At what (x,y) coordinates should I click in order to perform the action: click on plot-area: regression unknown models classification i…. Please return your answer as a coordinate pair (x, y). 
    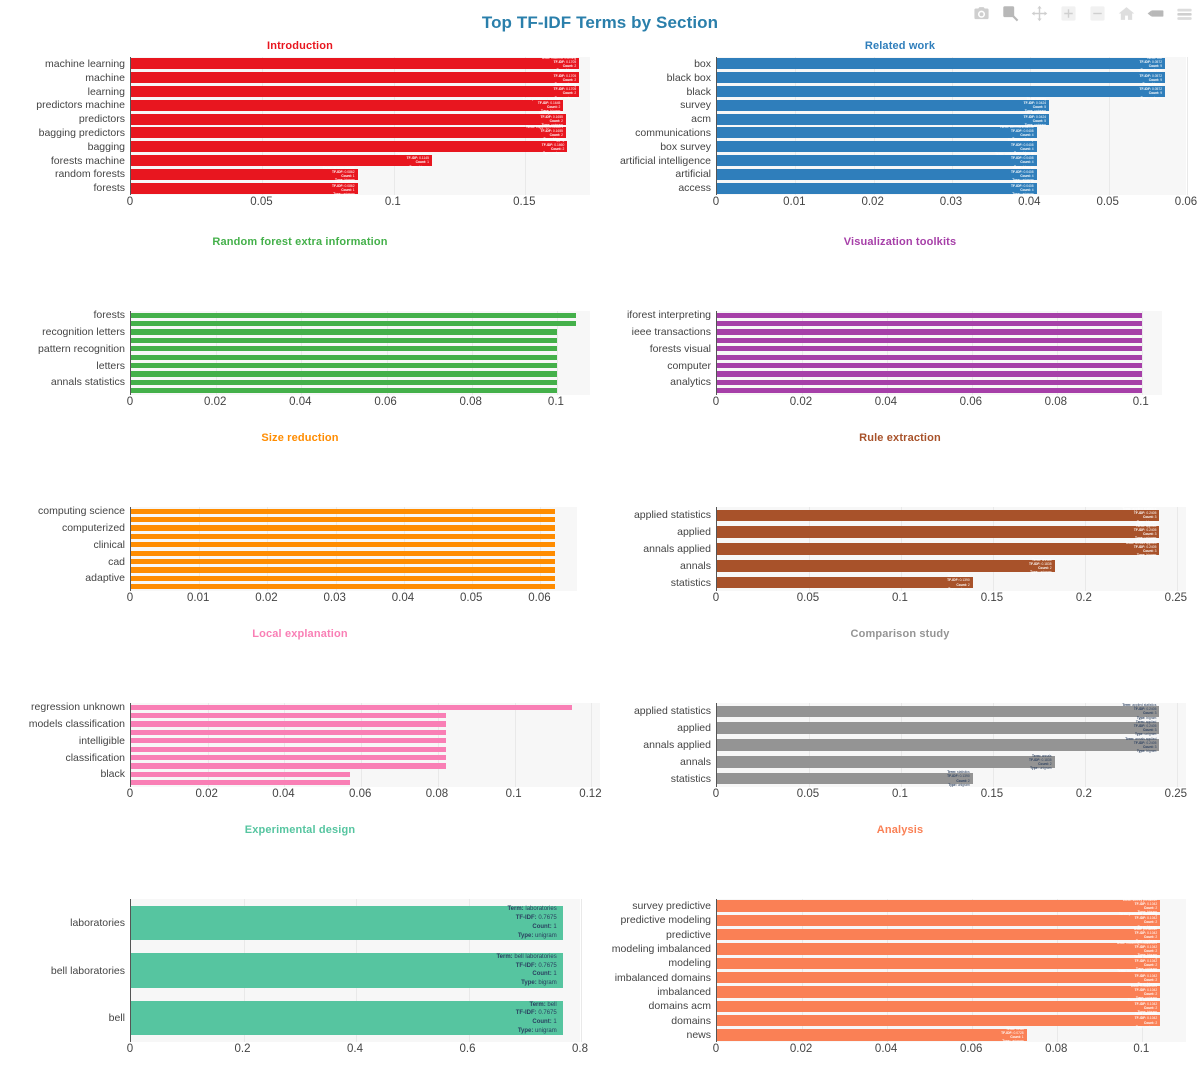
    Looking at the image, I should click on (314, 744).